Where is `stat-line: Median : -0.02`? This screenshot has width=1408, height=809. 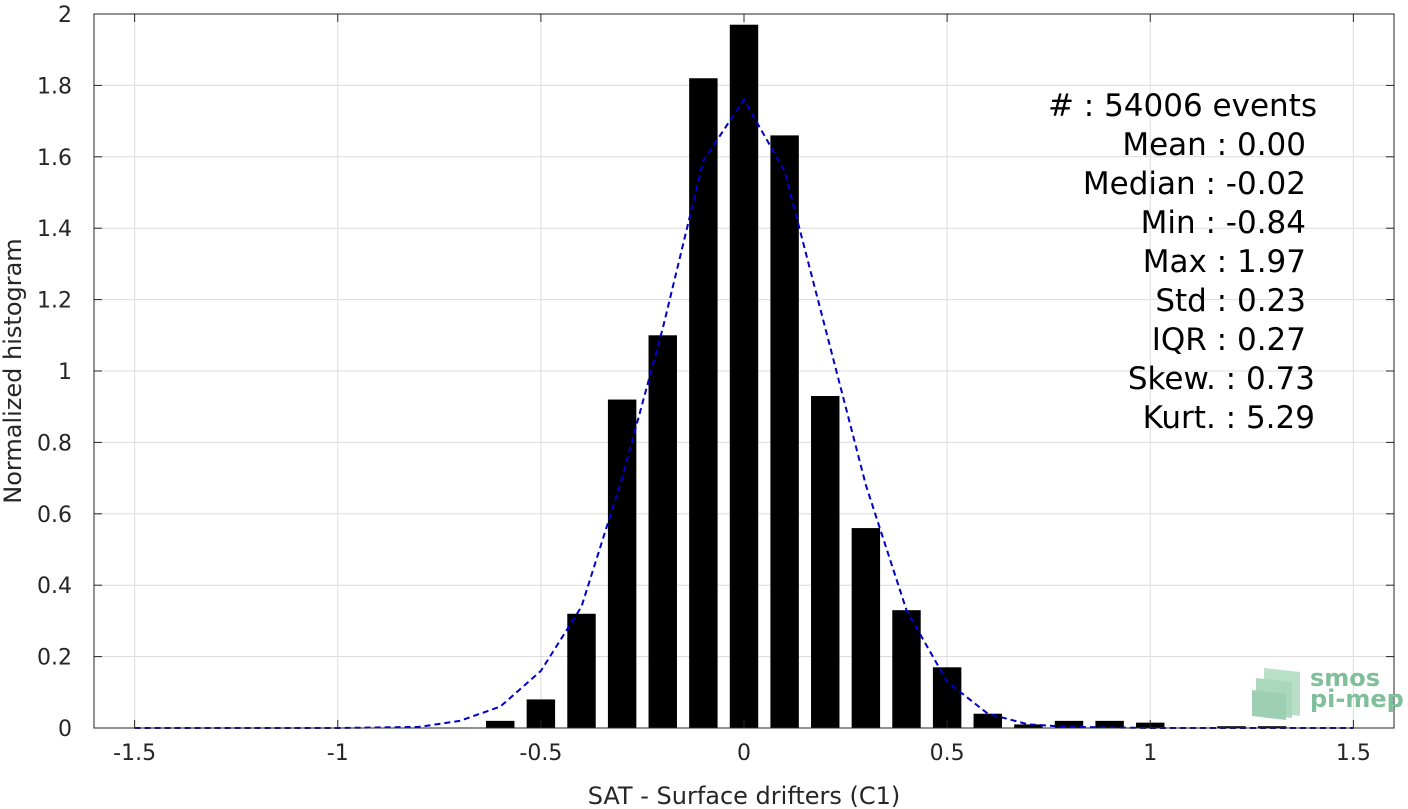
stat-line: Median : -0.02 is located at coordinates (1194, 184).